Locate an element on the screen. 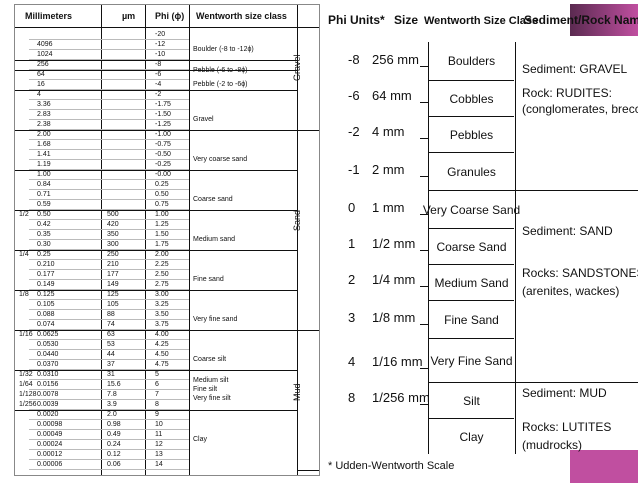 The width and height of the screenshot is (638, 483). size-class-label: Pebble (-2 to -6ϕ) is located at coordinates (220, 84).